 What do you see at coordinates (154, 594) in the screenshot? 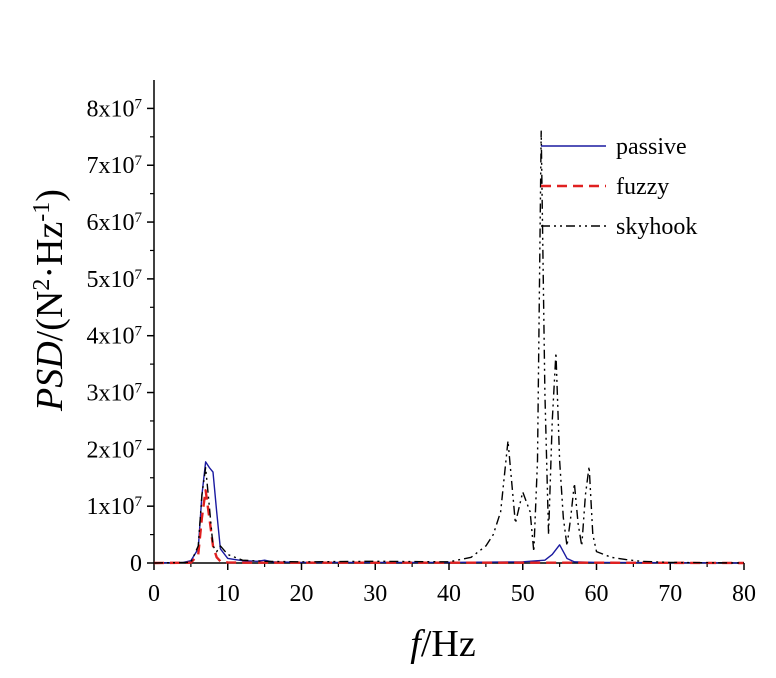
I see `x-tick-label: 0` at bounding box center [154, 594].